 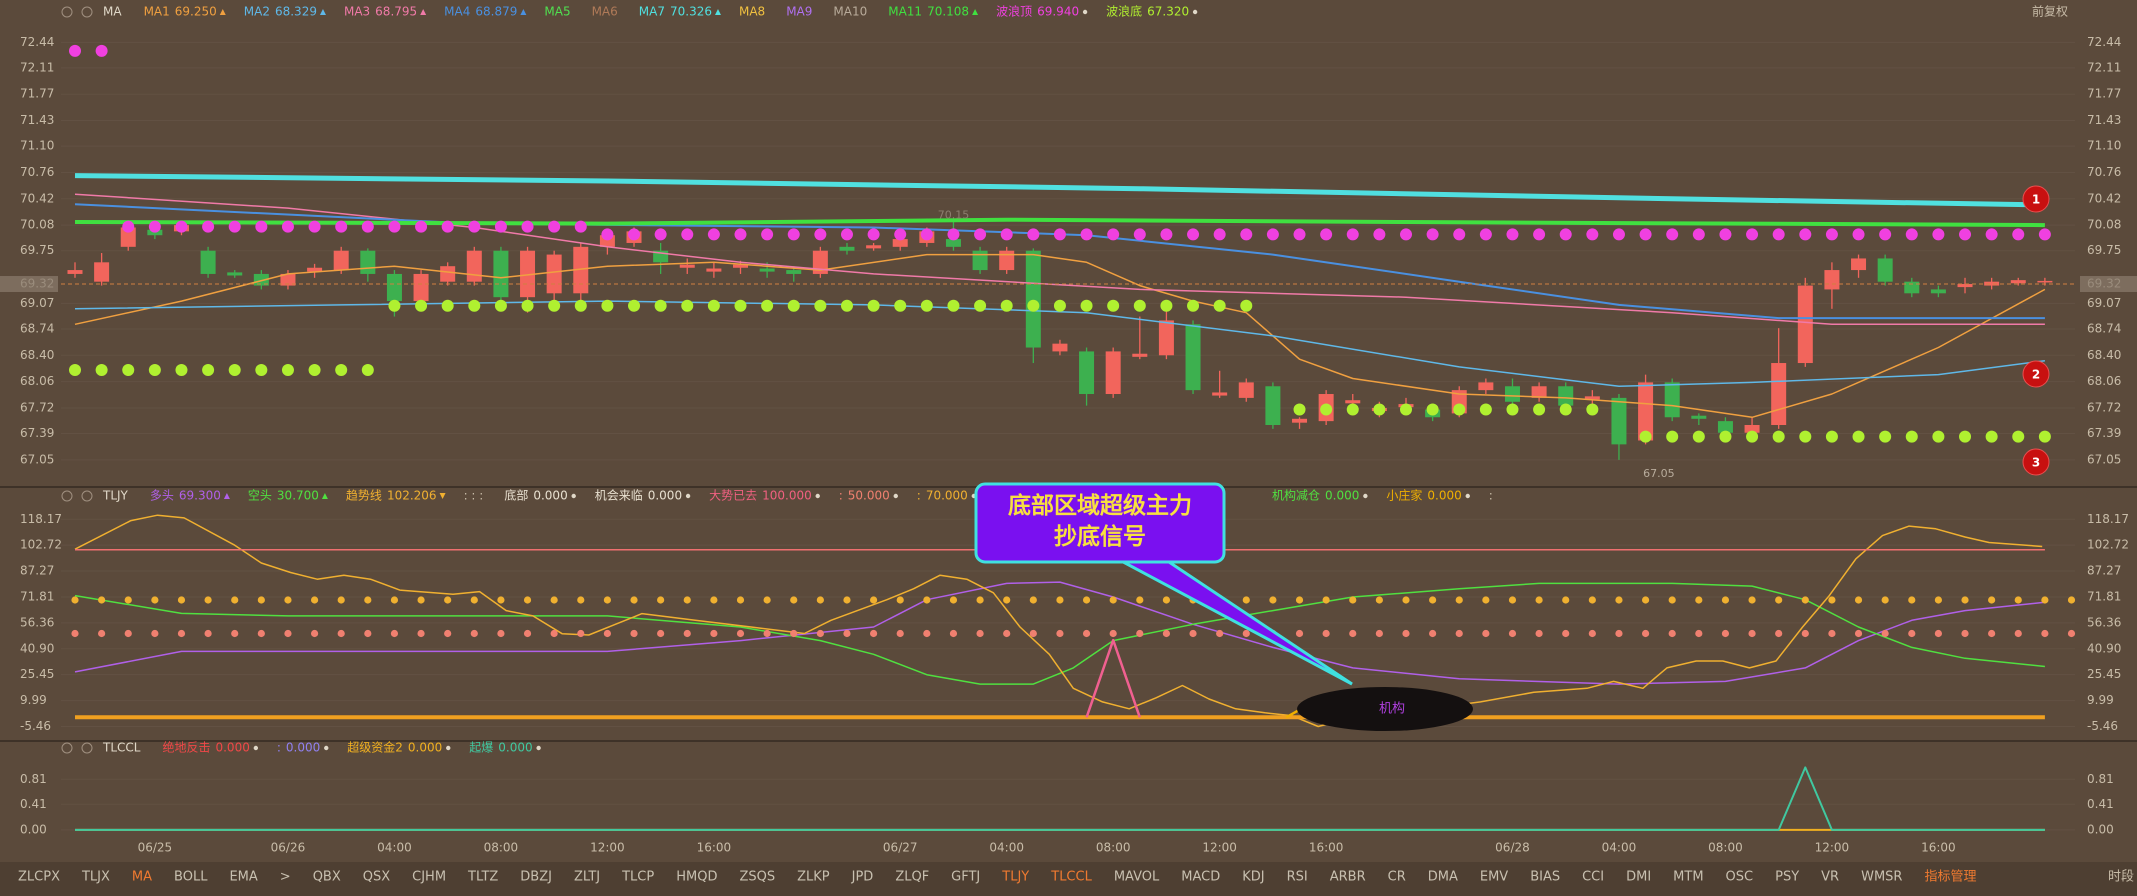 What do you see at coordinates (1404, 495) in the screenshot?
I see `legend-name: 小庄家` at bounding box center [1404, 495].